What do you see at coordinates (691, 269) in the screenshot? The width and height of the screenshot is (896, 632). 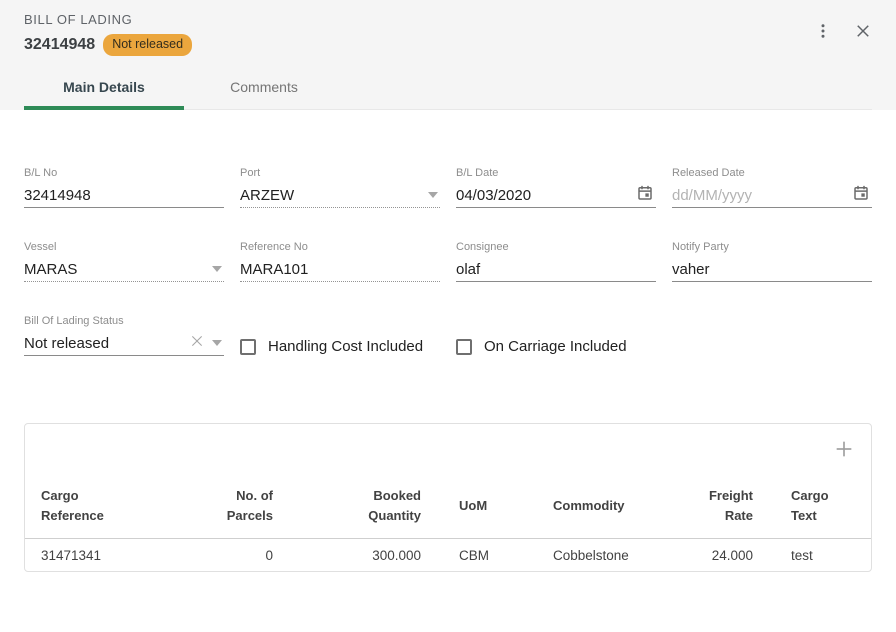 I see `notify-party-value: vaher` at bounding box center [691, 269].